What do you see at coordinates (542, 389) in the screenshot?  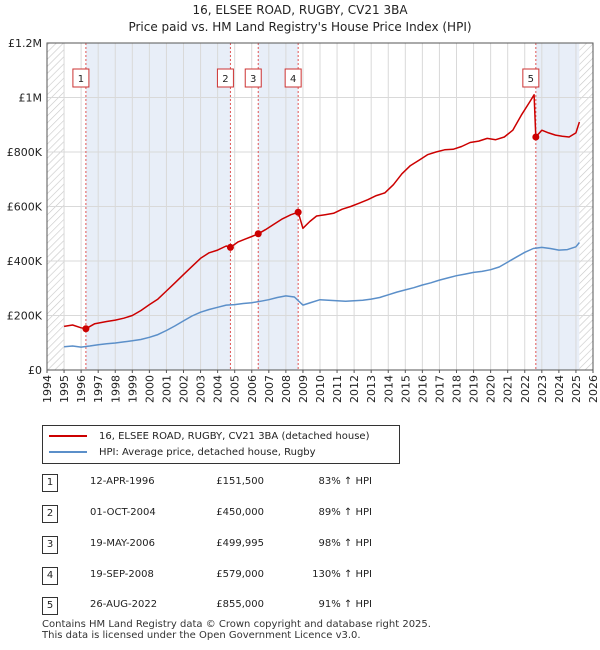 I see `x-tick-label: 2023` at bounding box center [542, 389].